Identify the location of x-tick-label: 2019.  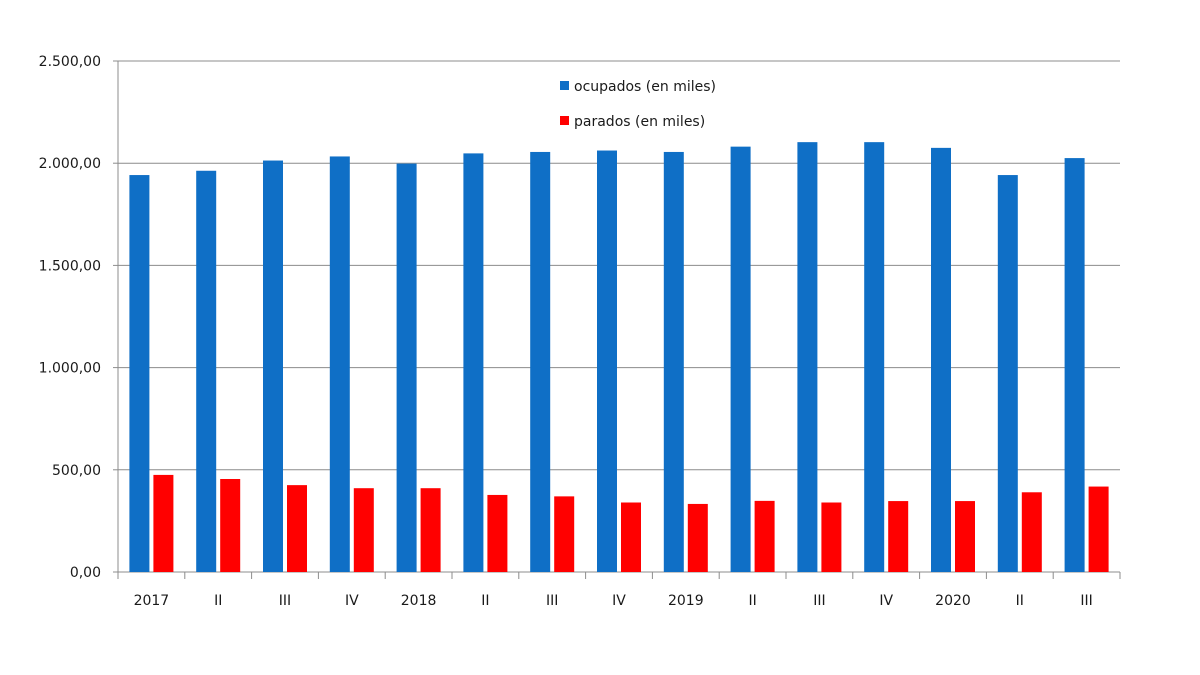
(686, 601).